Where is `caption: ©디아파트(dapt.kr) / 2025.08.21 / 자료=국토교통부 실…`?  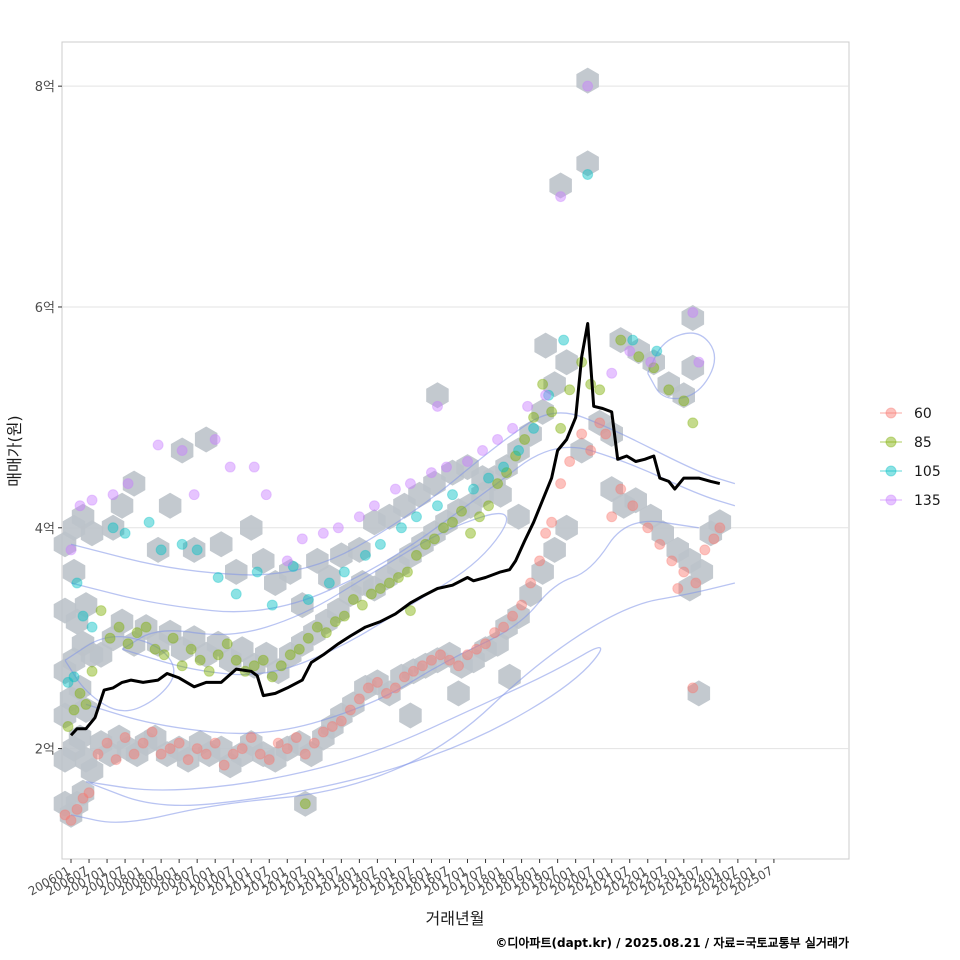 caption: ©디아파트(dapt.kr) / 2025.08.21 / 자료=국토교통부 실… is located at coordinates (672, 942).